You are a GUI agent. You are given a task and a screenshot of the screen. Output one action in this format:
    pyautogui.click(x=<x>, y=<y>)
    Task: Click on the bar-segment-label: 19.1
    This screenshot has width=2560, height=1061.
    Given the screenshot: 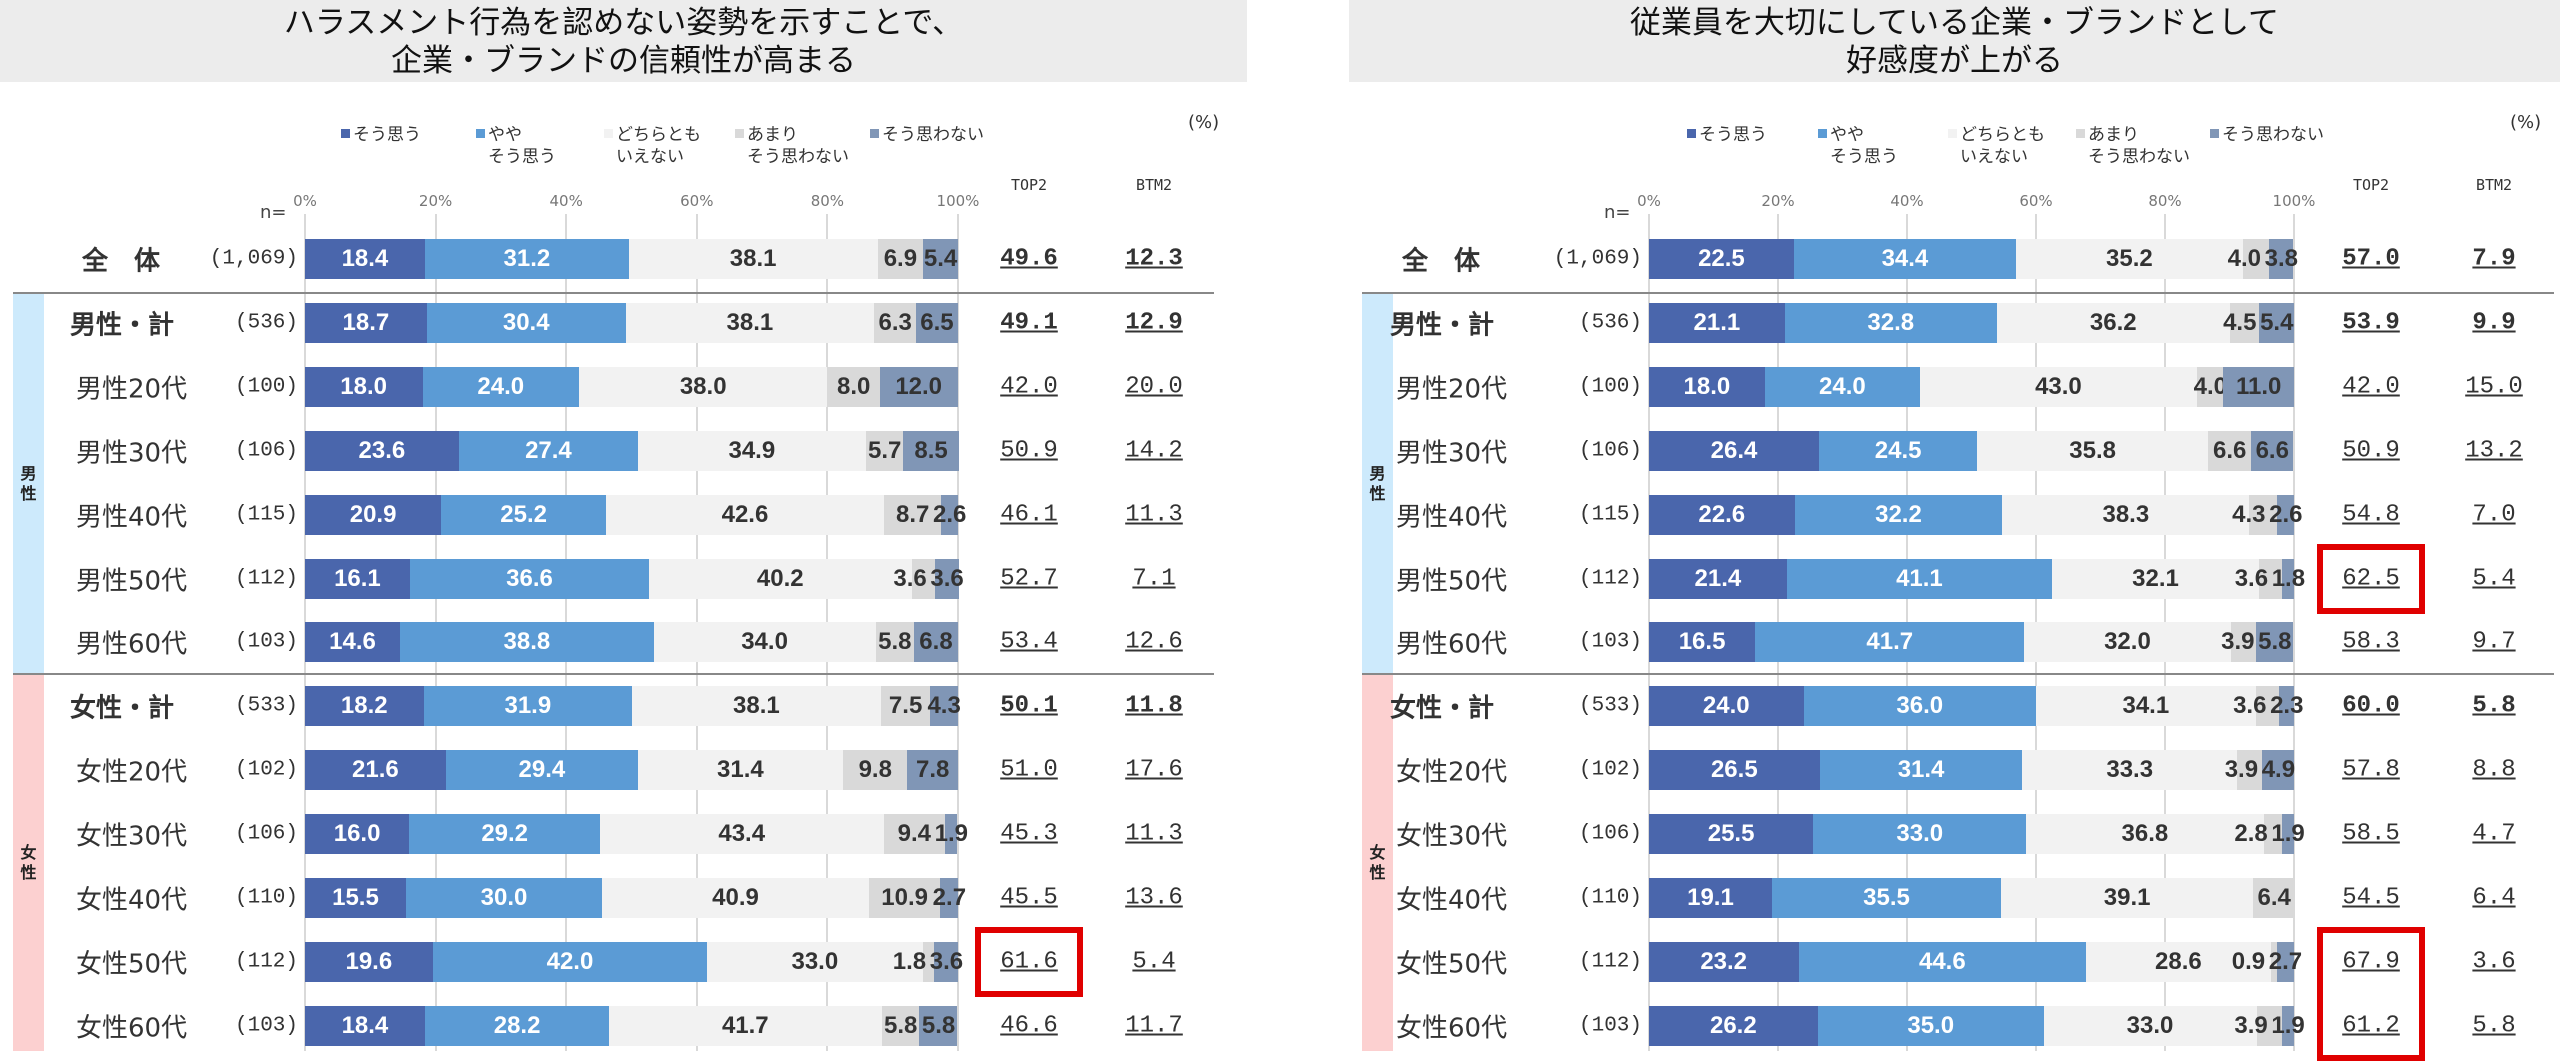 What is the action you would take?
    pyautogui.click(x=1710, y=897)
    